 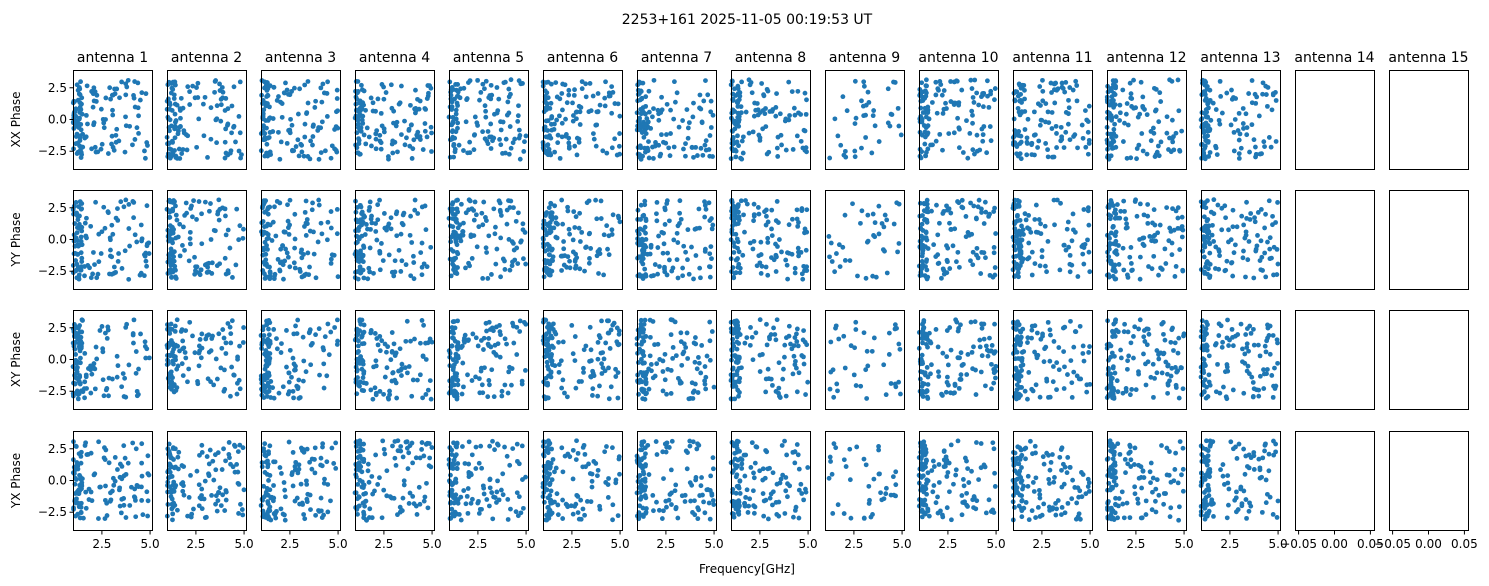 What do you see at coordinates (57, 360) in the screenshot?
I see `y-tick-label: 0.0` at bounding box center [57, 360].